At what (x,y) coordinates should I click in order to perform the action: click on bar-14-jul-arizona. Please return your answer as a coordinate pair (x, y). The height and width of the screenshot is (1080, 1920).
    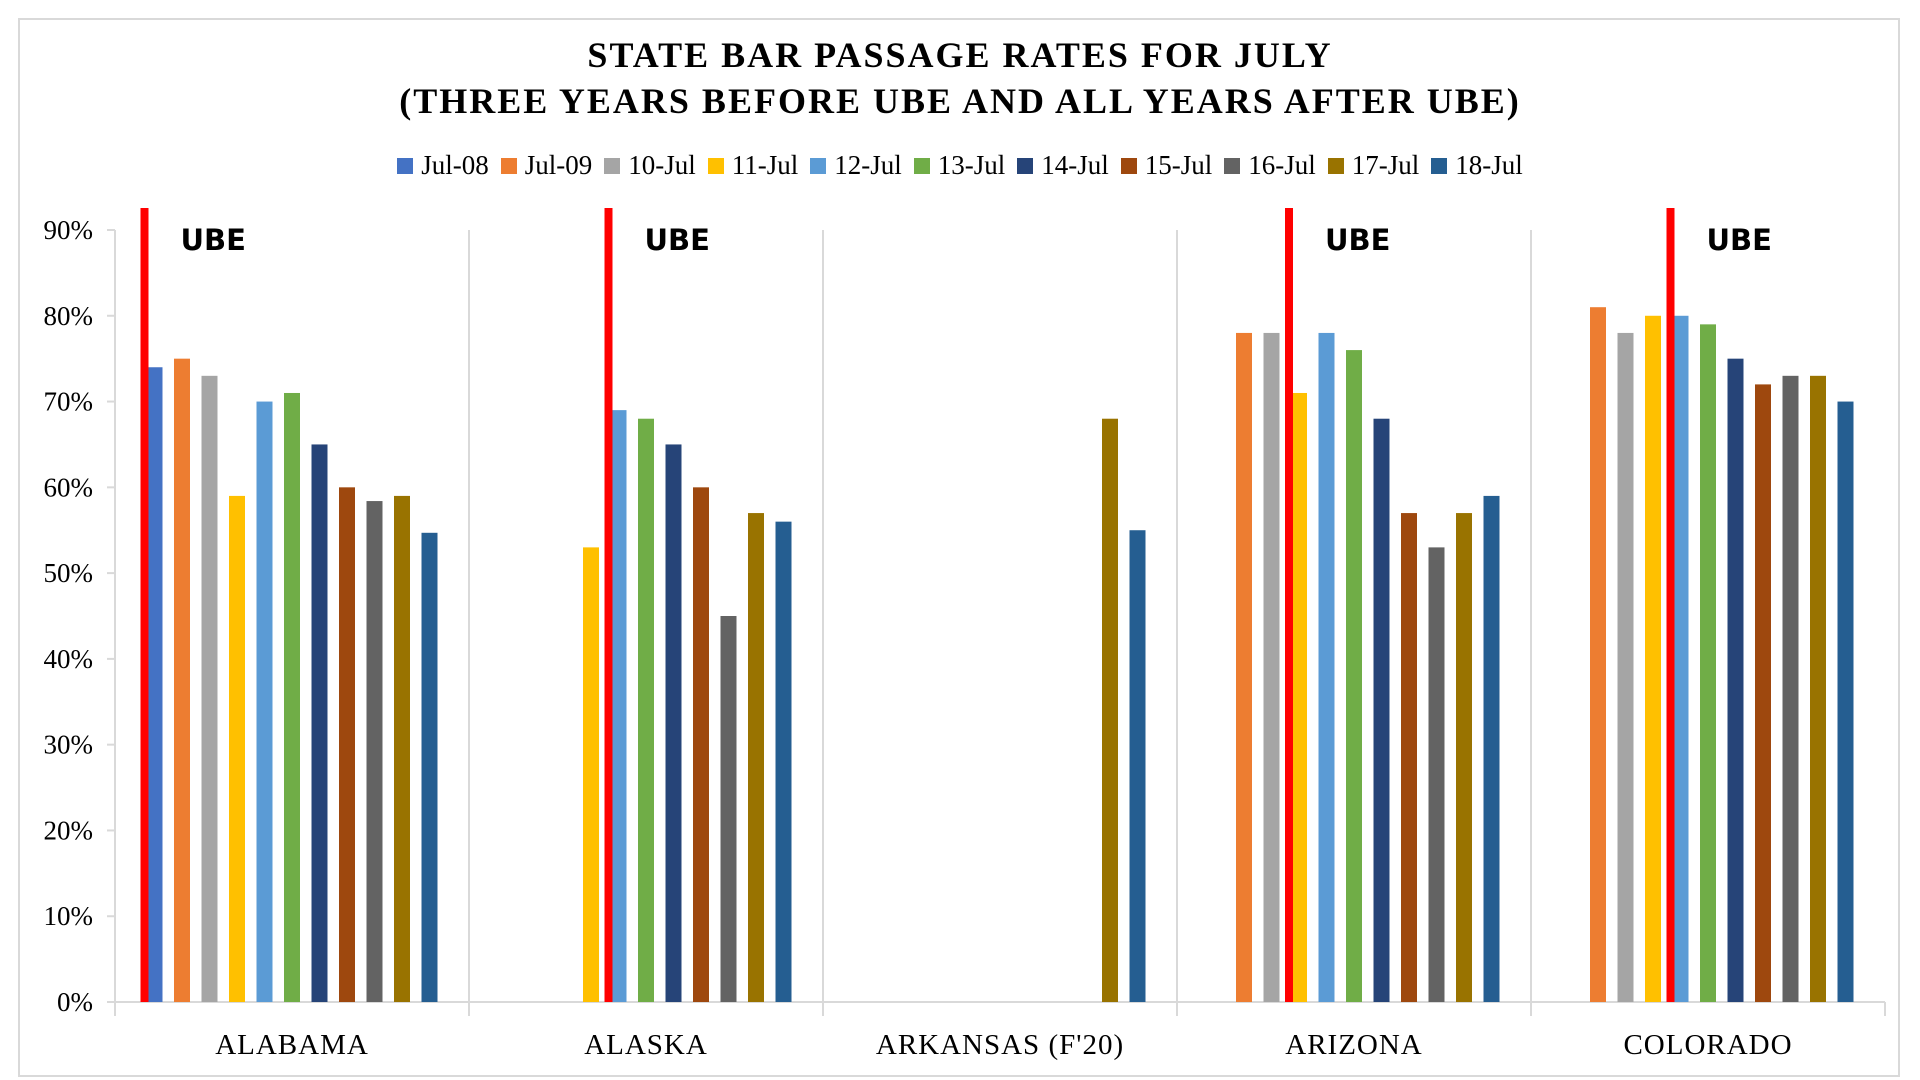
    Looking at the image, I should click on (1381, 710).